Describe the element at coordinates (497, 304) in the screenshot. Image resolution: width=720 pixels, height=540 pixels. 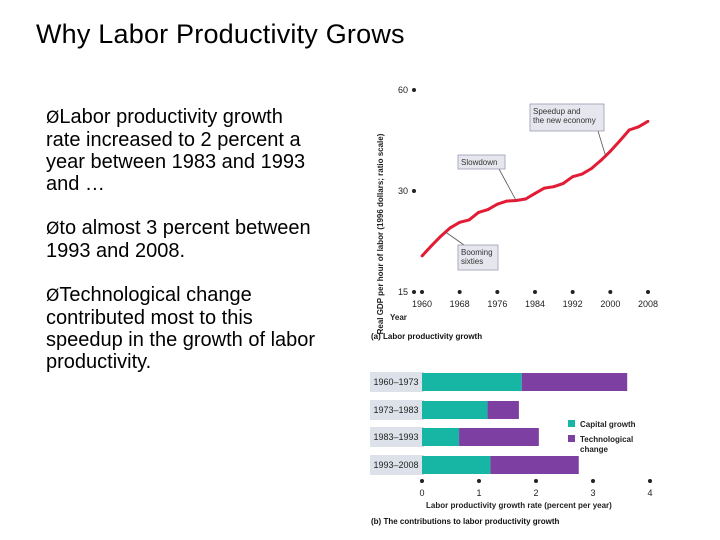
I see `x-tick-label: 1976` at that location.